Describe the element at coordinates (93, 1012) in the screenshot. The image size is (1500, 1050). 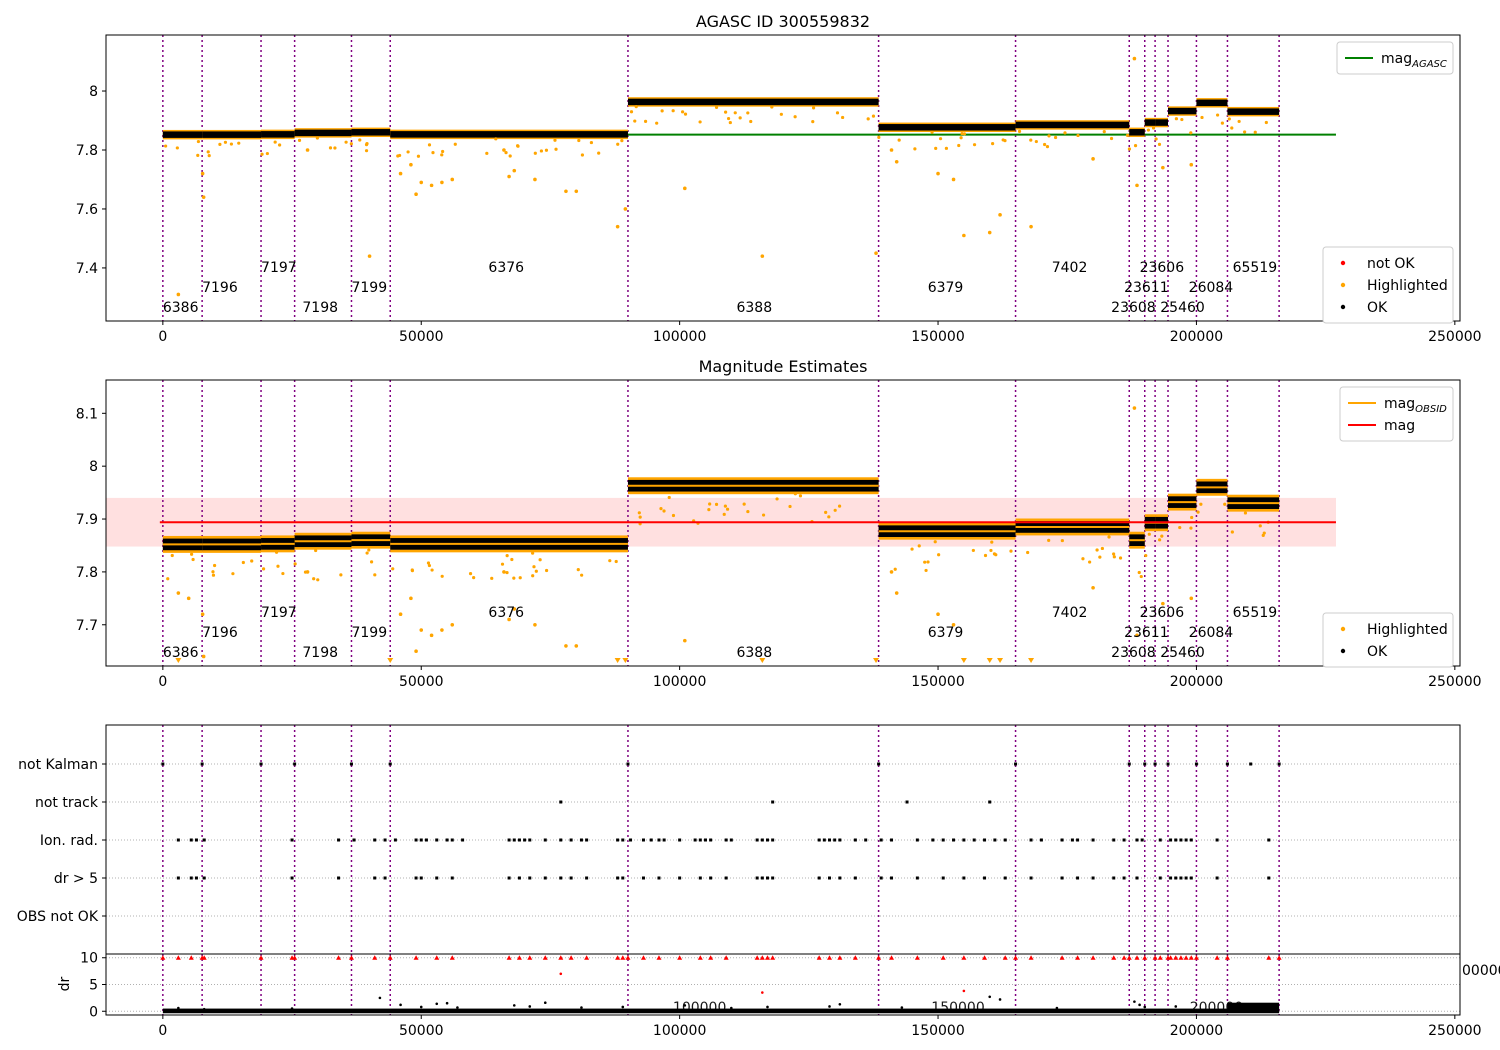
I see `y-tick-label: 0` at that location.